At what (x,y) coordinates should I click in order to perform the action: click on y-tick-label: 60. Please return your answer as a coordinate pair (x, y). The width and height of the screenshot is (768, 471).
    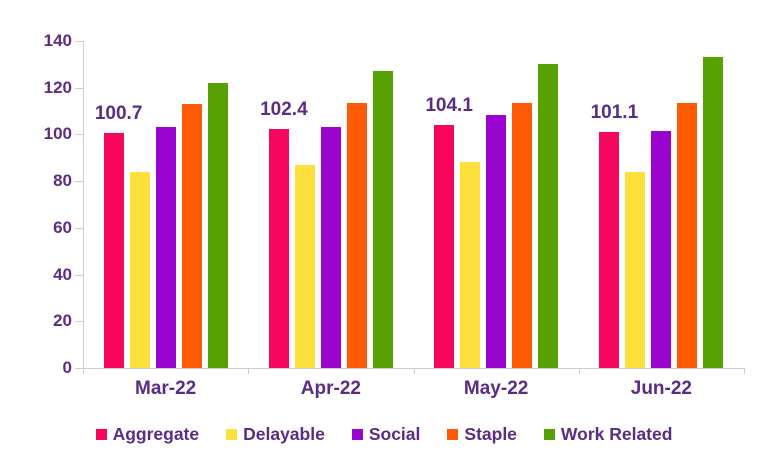
    Looking at the image, I should click on (62, 227).